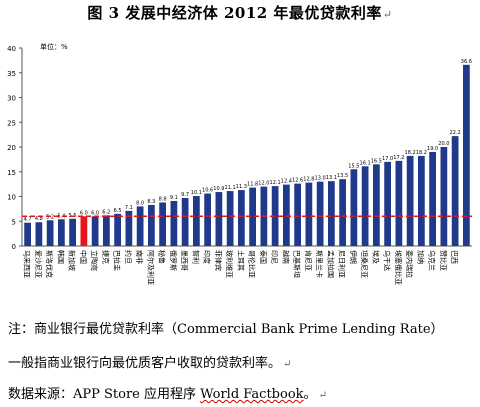 Image resolution: width=480 pixels, height=407 pixels. I want to click on value-label: 9.1, so click(174, 198).